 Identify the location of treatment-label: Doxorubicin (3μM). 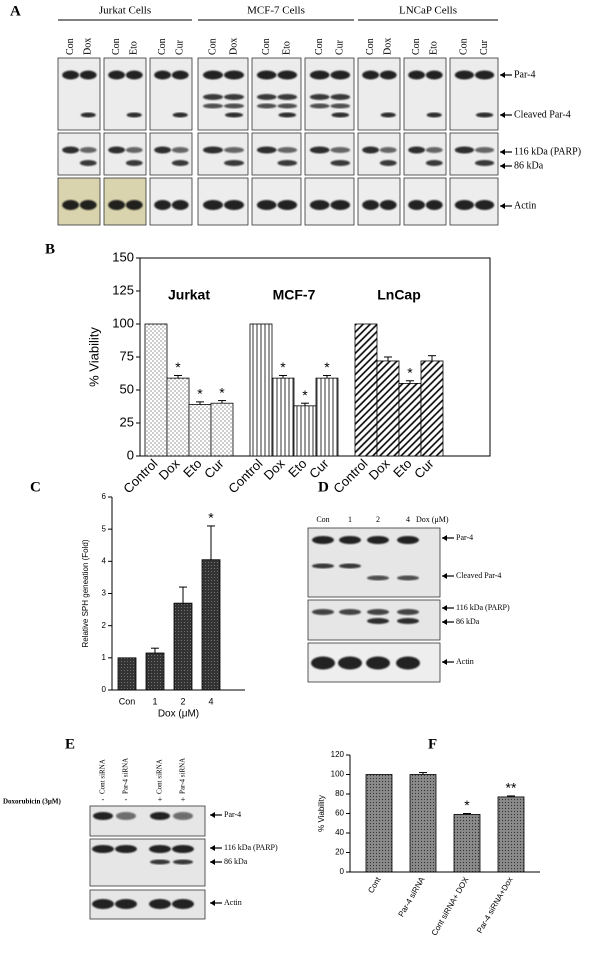
(32, 802).